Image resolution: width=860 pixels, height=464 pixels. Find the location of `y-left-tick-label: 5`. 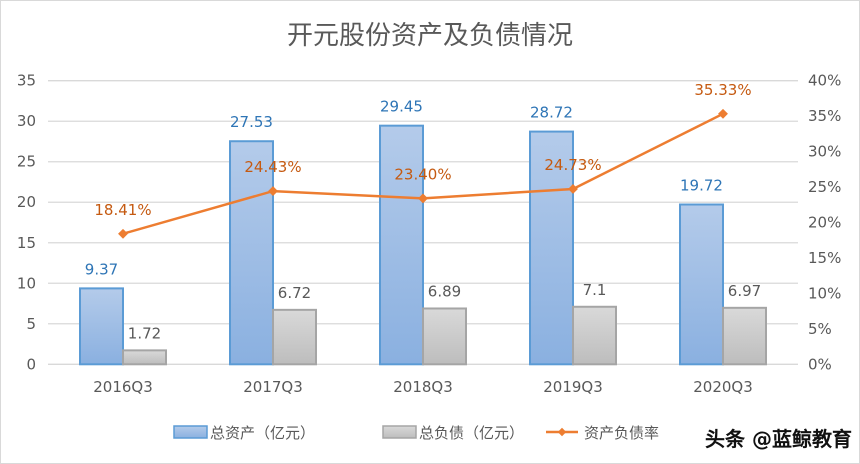

y-left-tick-label: 5 is located at coordinates (31, 324).